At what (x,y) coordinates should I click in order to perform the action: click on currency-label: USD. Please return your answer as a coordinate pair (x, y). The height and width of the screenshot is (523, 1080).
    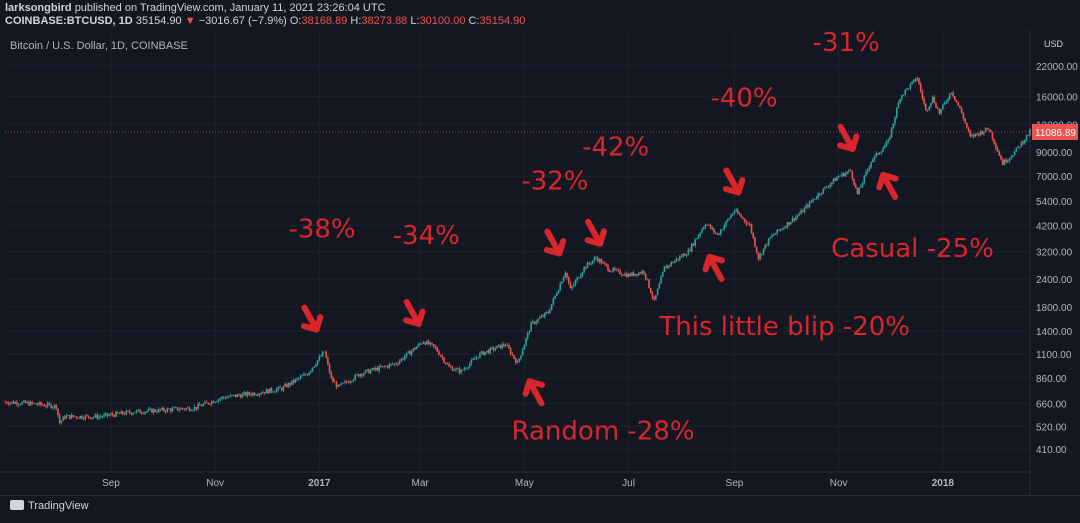
    Looking at the image, I should click on (1054, 44).